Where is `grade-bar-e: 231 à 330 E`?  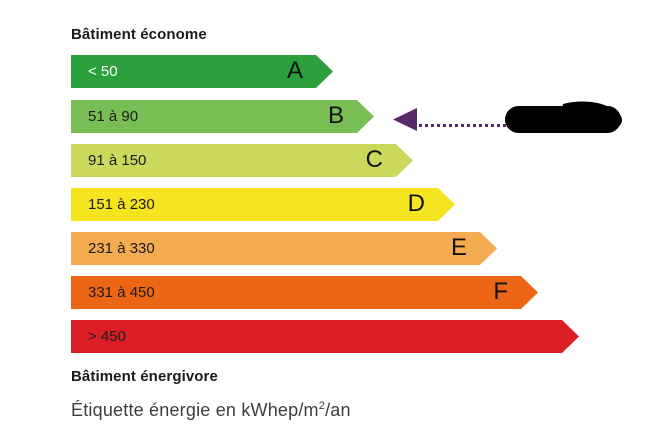 grade-bar-e: 231 à 330 E is located at coordinates (284, 248).